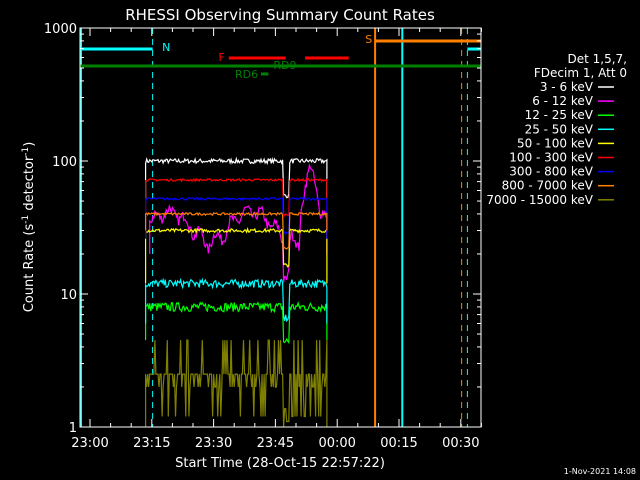  Describe the element at coordinates (284, 65) in the screenshot. I see `annotation-label: RD9` at that location.